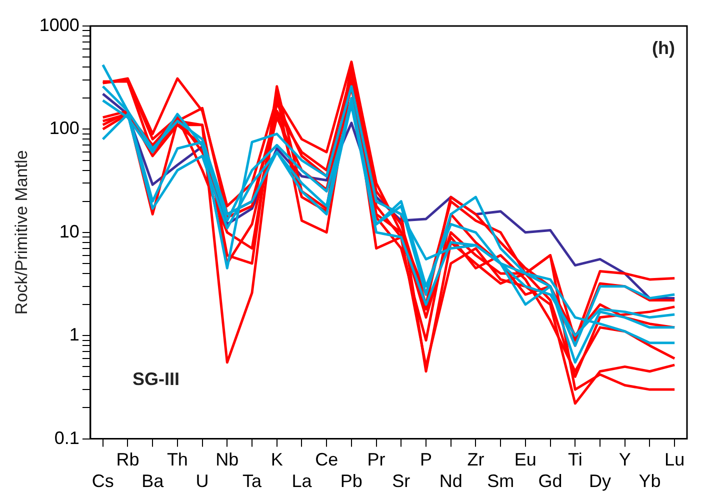 This screenshot has height=504, width=715. What do you see at coordinates (674, 460) in the screenshot?
I see `x-tick-label: Lu` at bounding box center [674, 460].